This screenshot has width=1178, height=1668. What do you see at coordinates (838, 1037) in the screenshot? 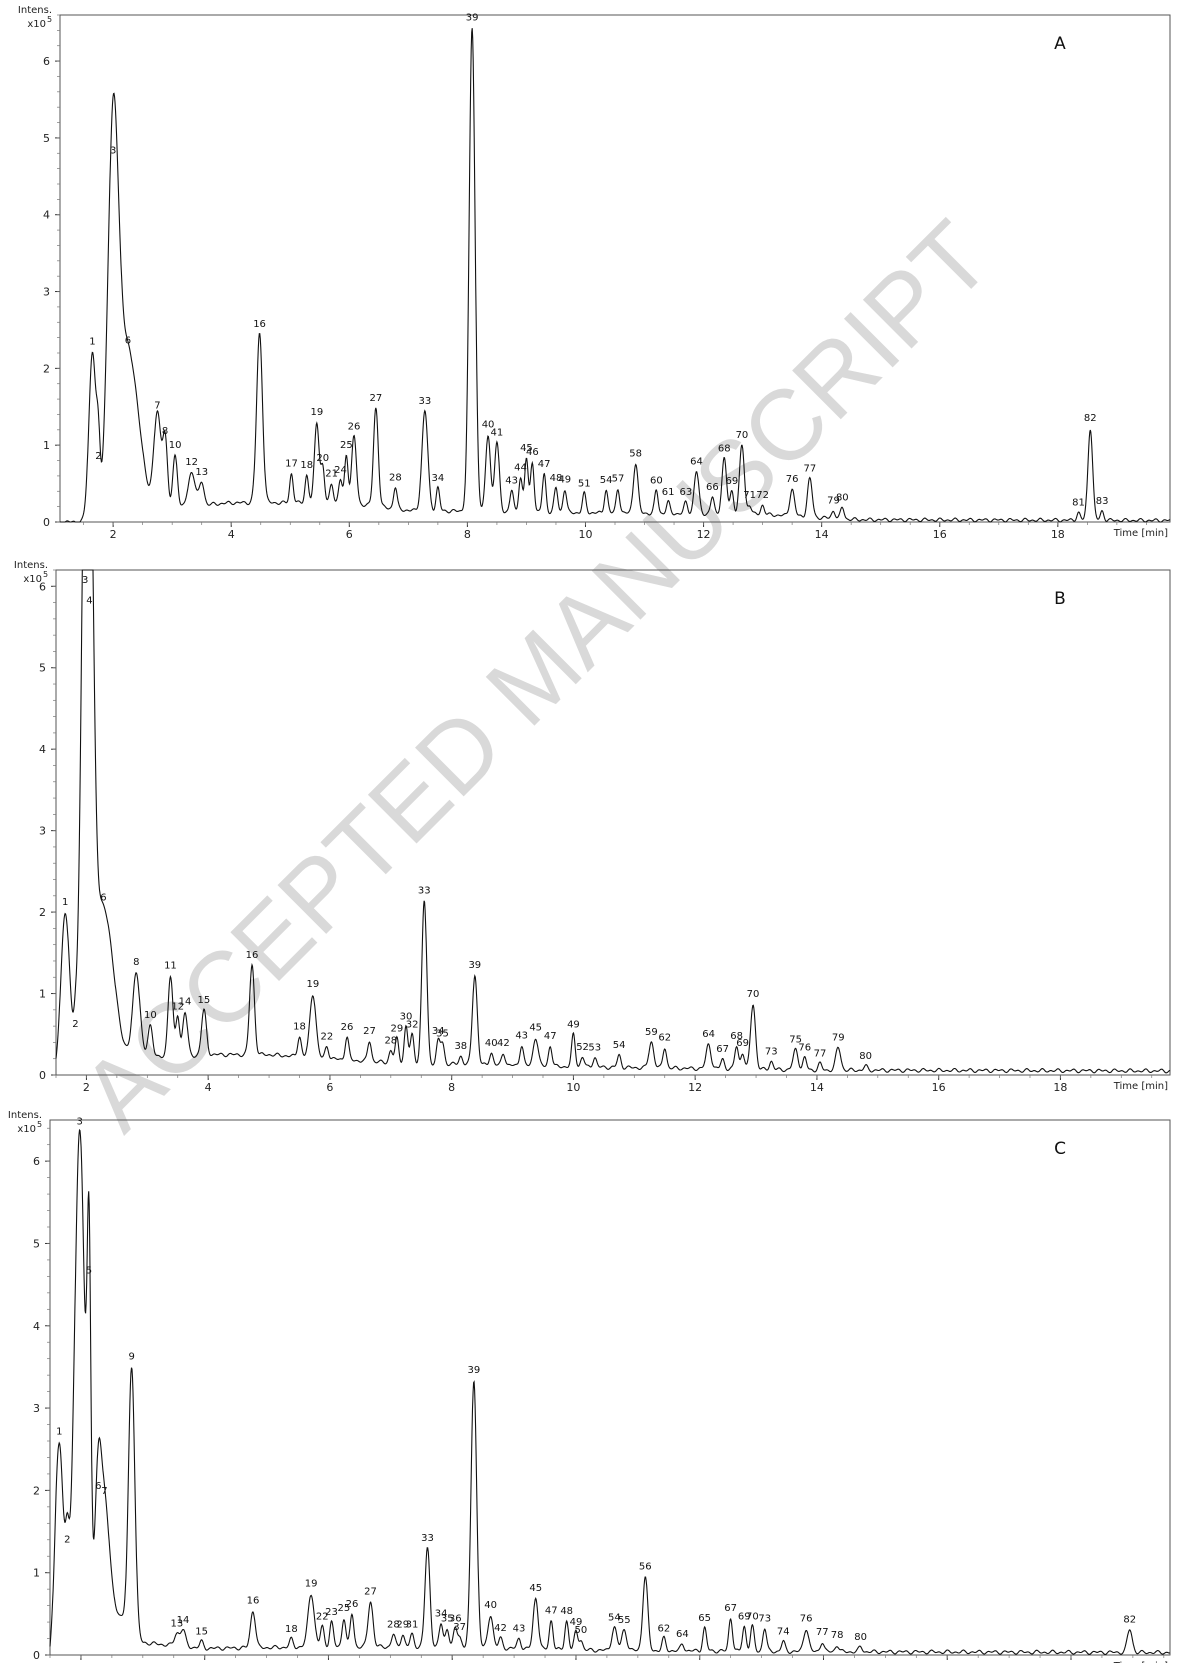
I see `peak-label: 79` at bounding box center [838, 1037].